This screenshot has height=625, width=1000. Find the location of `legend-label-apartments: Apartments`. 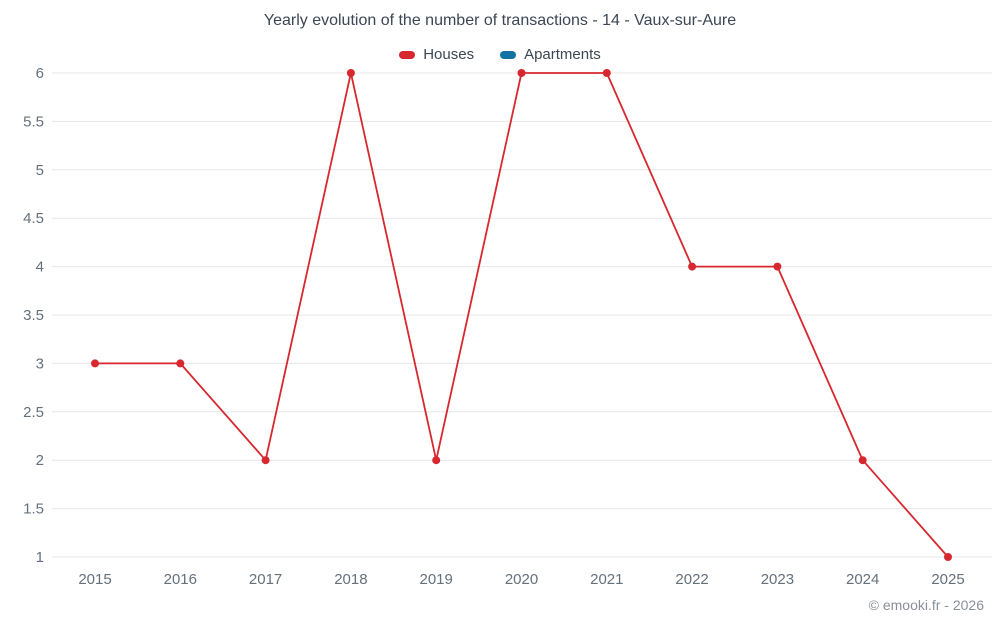

legend-label-apartments: Apartments is located at coordinates (562, 54).